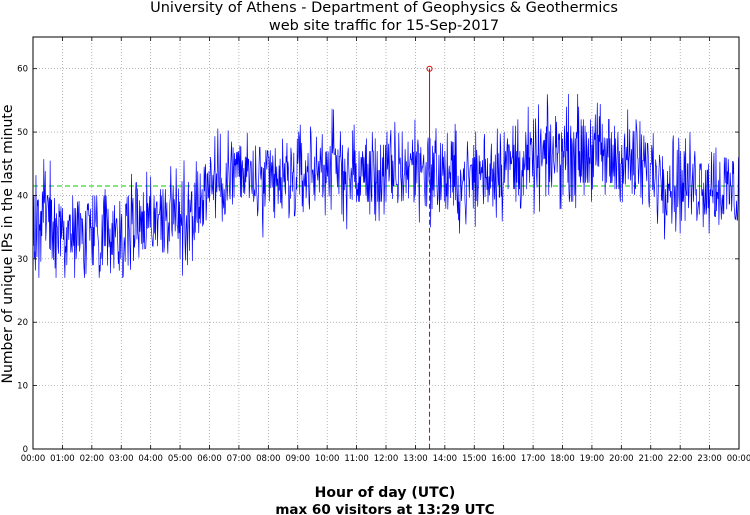  Describe the element at coordinates (121, 459) in the screenshot. I see `x-tick-label: 03:00` at that location.